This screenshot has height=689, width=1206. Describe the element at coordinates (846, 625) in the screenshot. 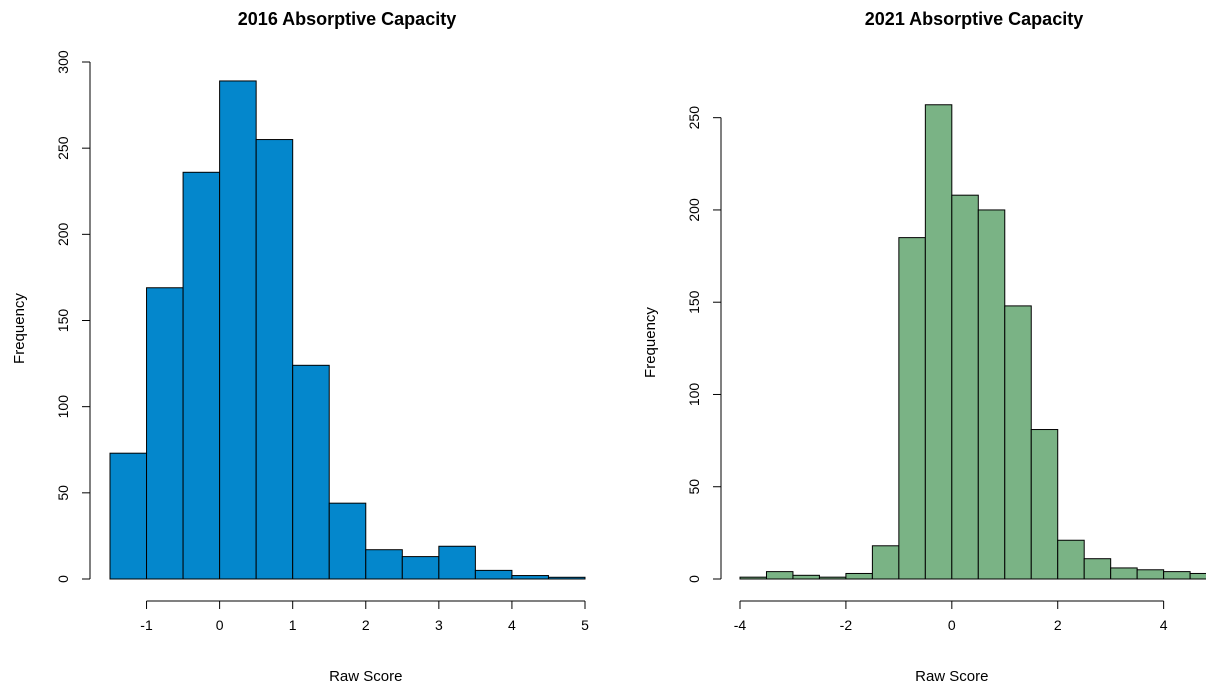

I see `x-tick-label: -2` at that location.